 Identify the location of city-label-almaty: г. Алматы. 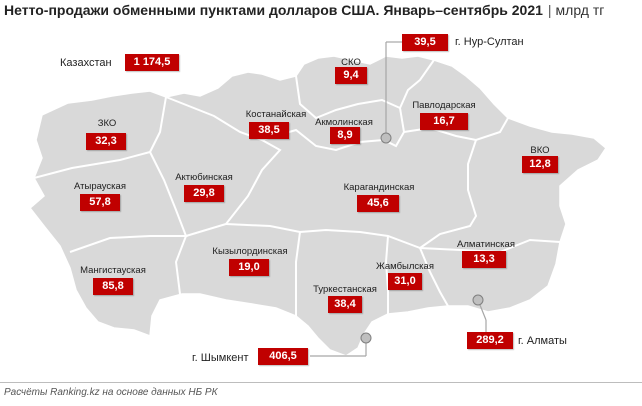
(542, 341).